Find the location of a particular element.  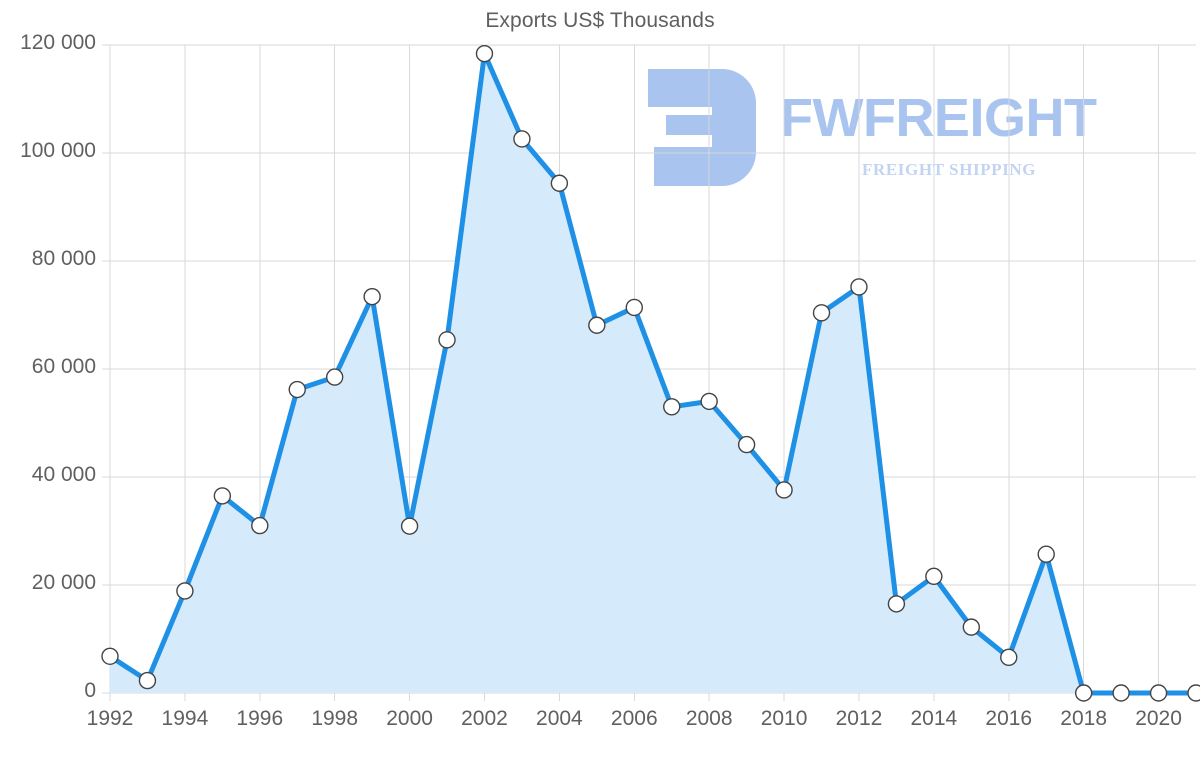

x-axis-tick-label: 2004 is located at coordinates (559, 718).